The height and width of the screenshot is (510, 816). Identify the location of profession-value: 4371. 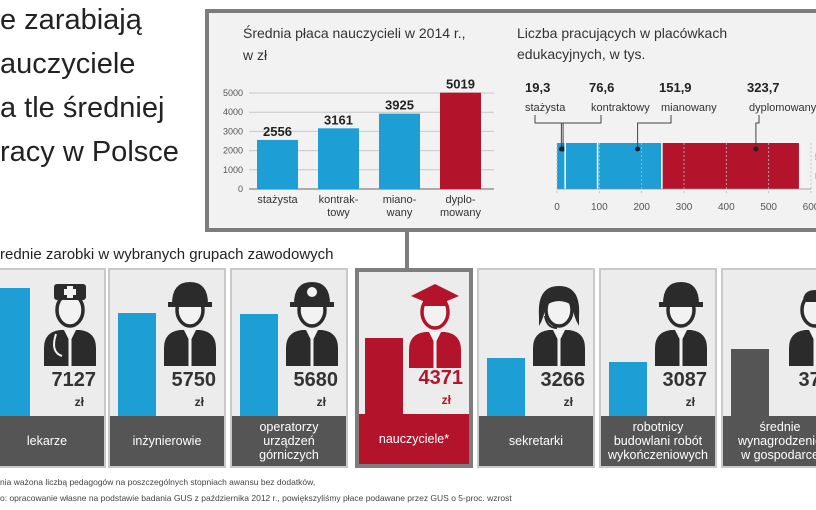
(441, 378).